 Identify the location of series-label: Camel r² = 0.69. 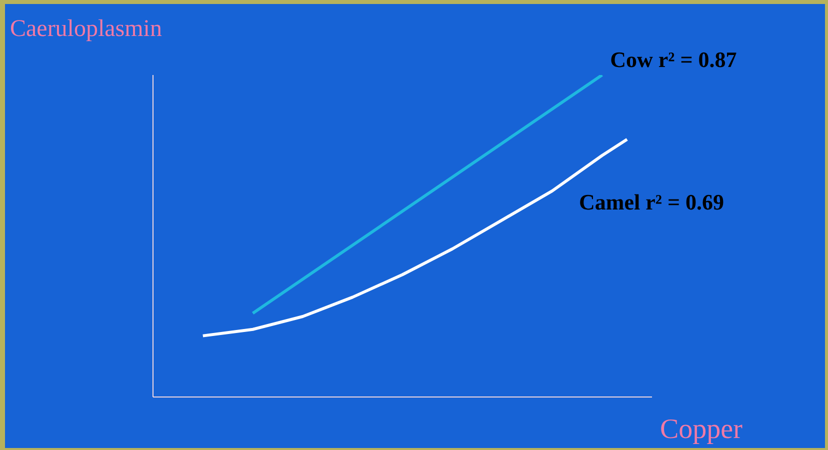
(651, 201).